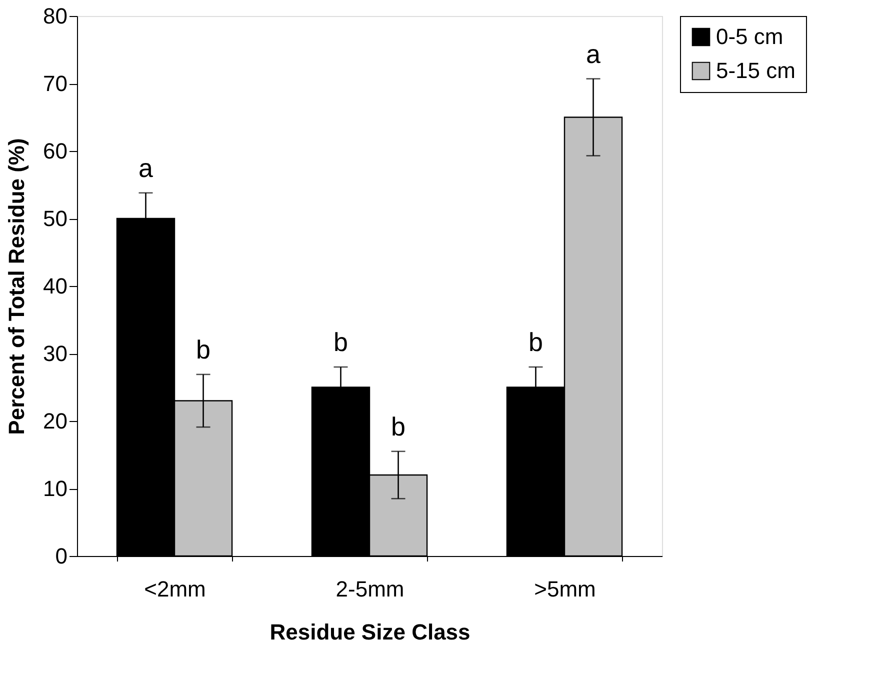  What do you see at coordinates (756, 70) in the screenshot?
I see `legend-label: 5-15 cm` at bounding box center [756, 70].